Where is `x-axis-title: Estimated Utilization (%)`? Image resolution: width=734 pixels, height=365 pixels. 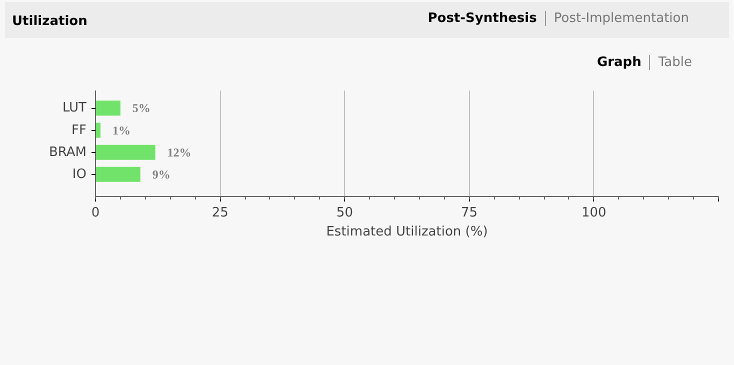
x-axis-title: Estimated Utilization (%) is located at coordinates (407, 232).